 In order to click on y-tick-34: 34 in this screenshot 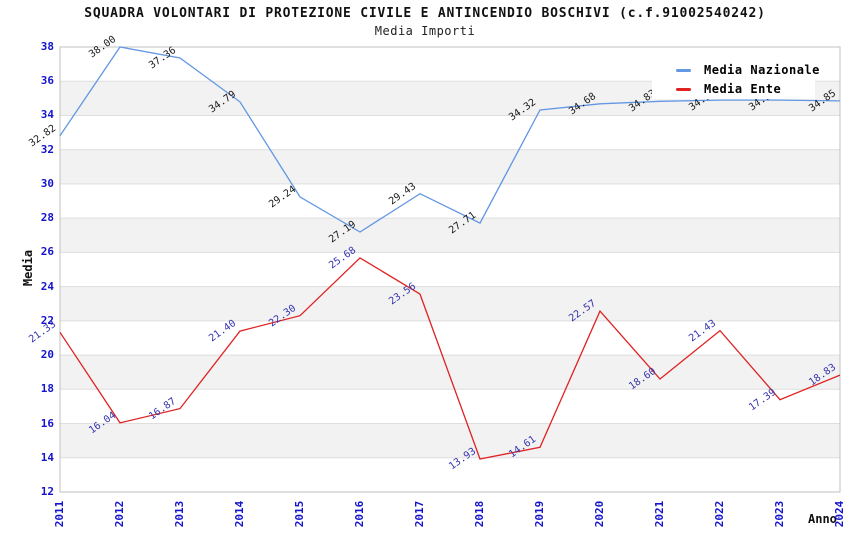, I will do `click(47, 115)`.